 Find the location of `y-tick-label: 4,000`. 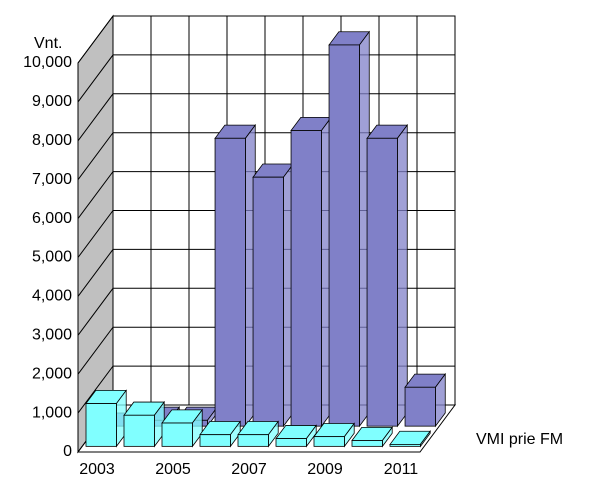

y-tick-label: 4,000 is located at coordinates (52, 296).